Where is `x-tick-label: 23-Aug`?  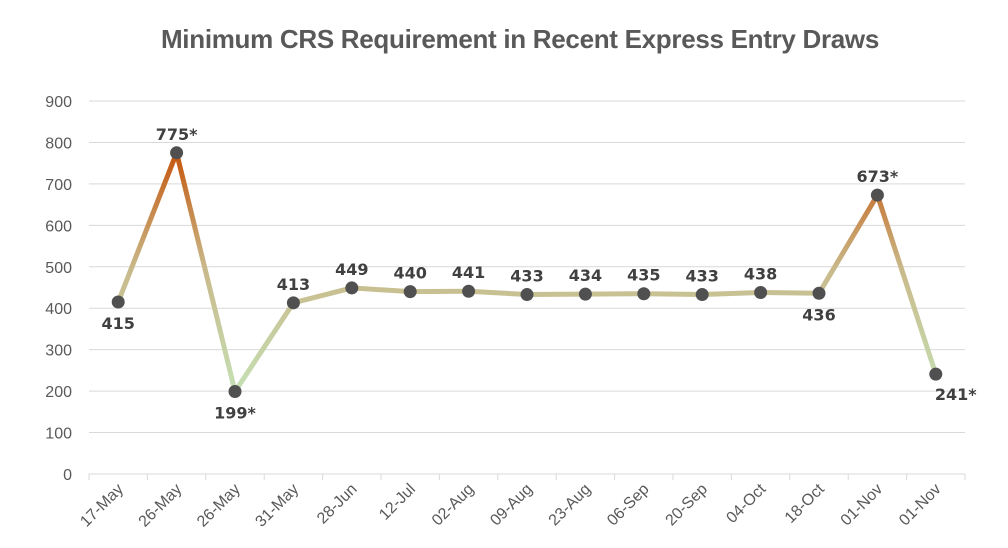
x-tick-label: 23-Aug is located at coordinates (570, 505).